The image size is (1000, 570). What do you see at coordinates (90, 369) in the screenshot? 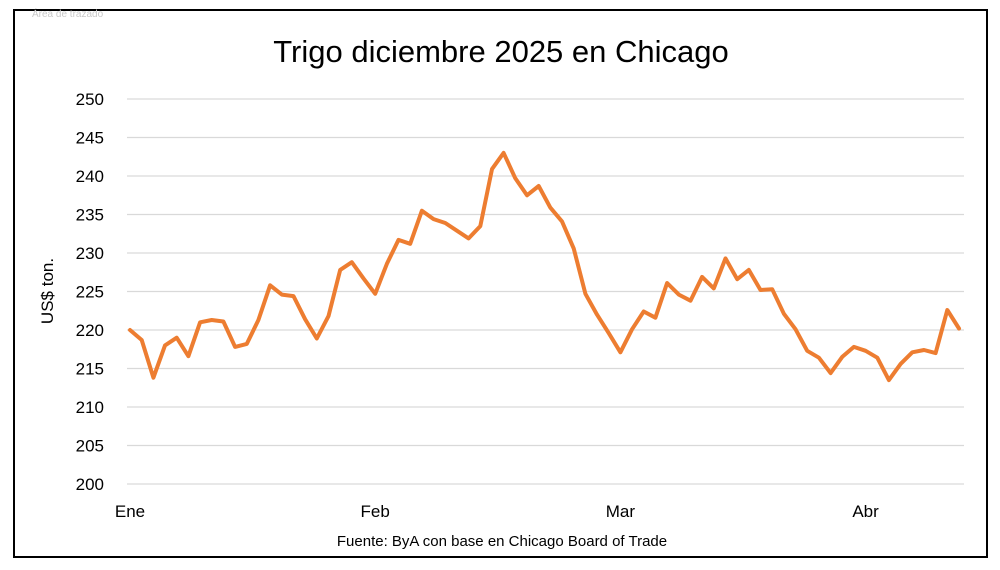
I see `y-tick-label: 215` at bounding box center [90, 369].